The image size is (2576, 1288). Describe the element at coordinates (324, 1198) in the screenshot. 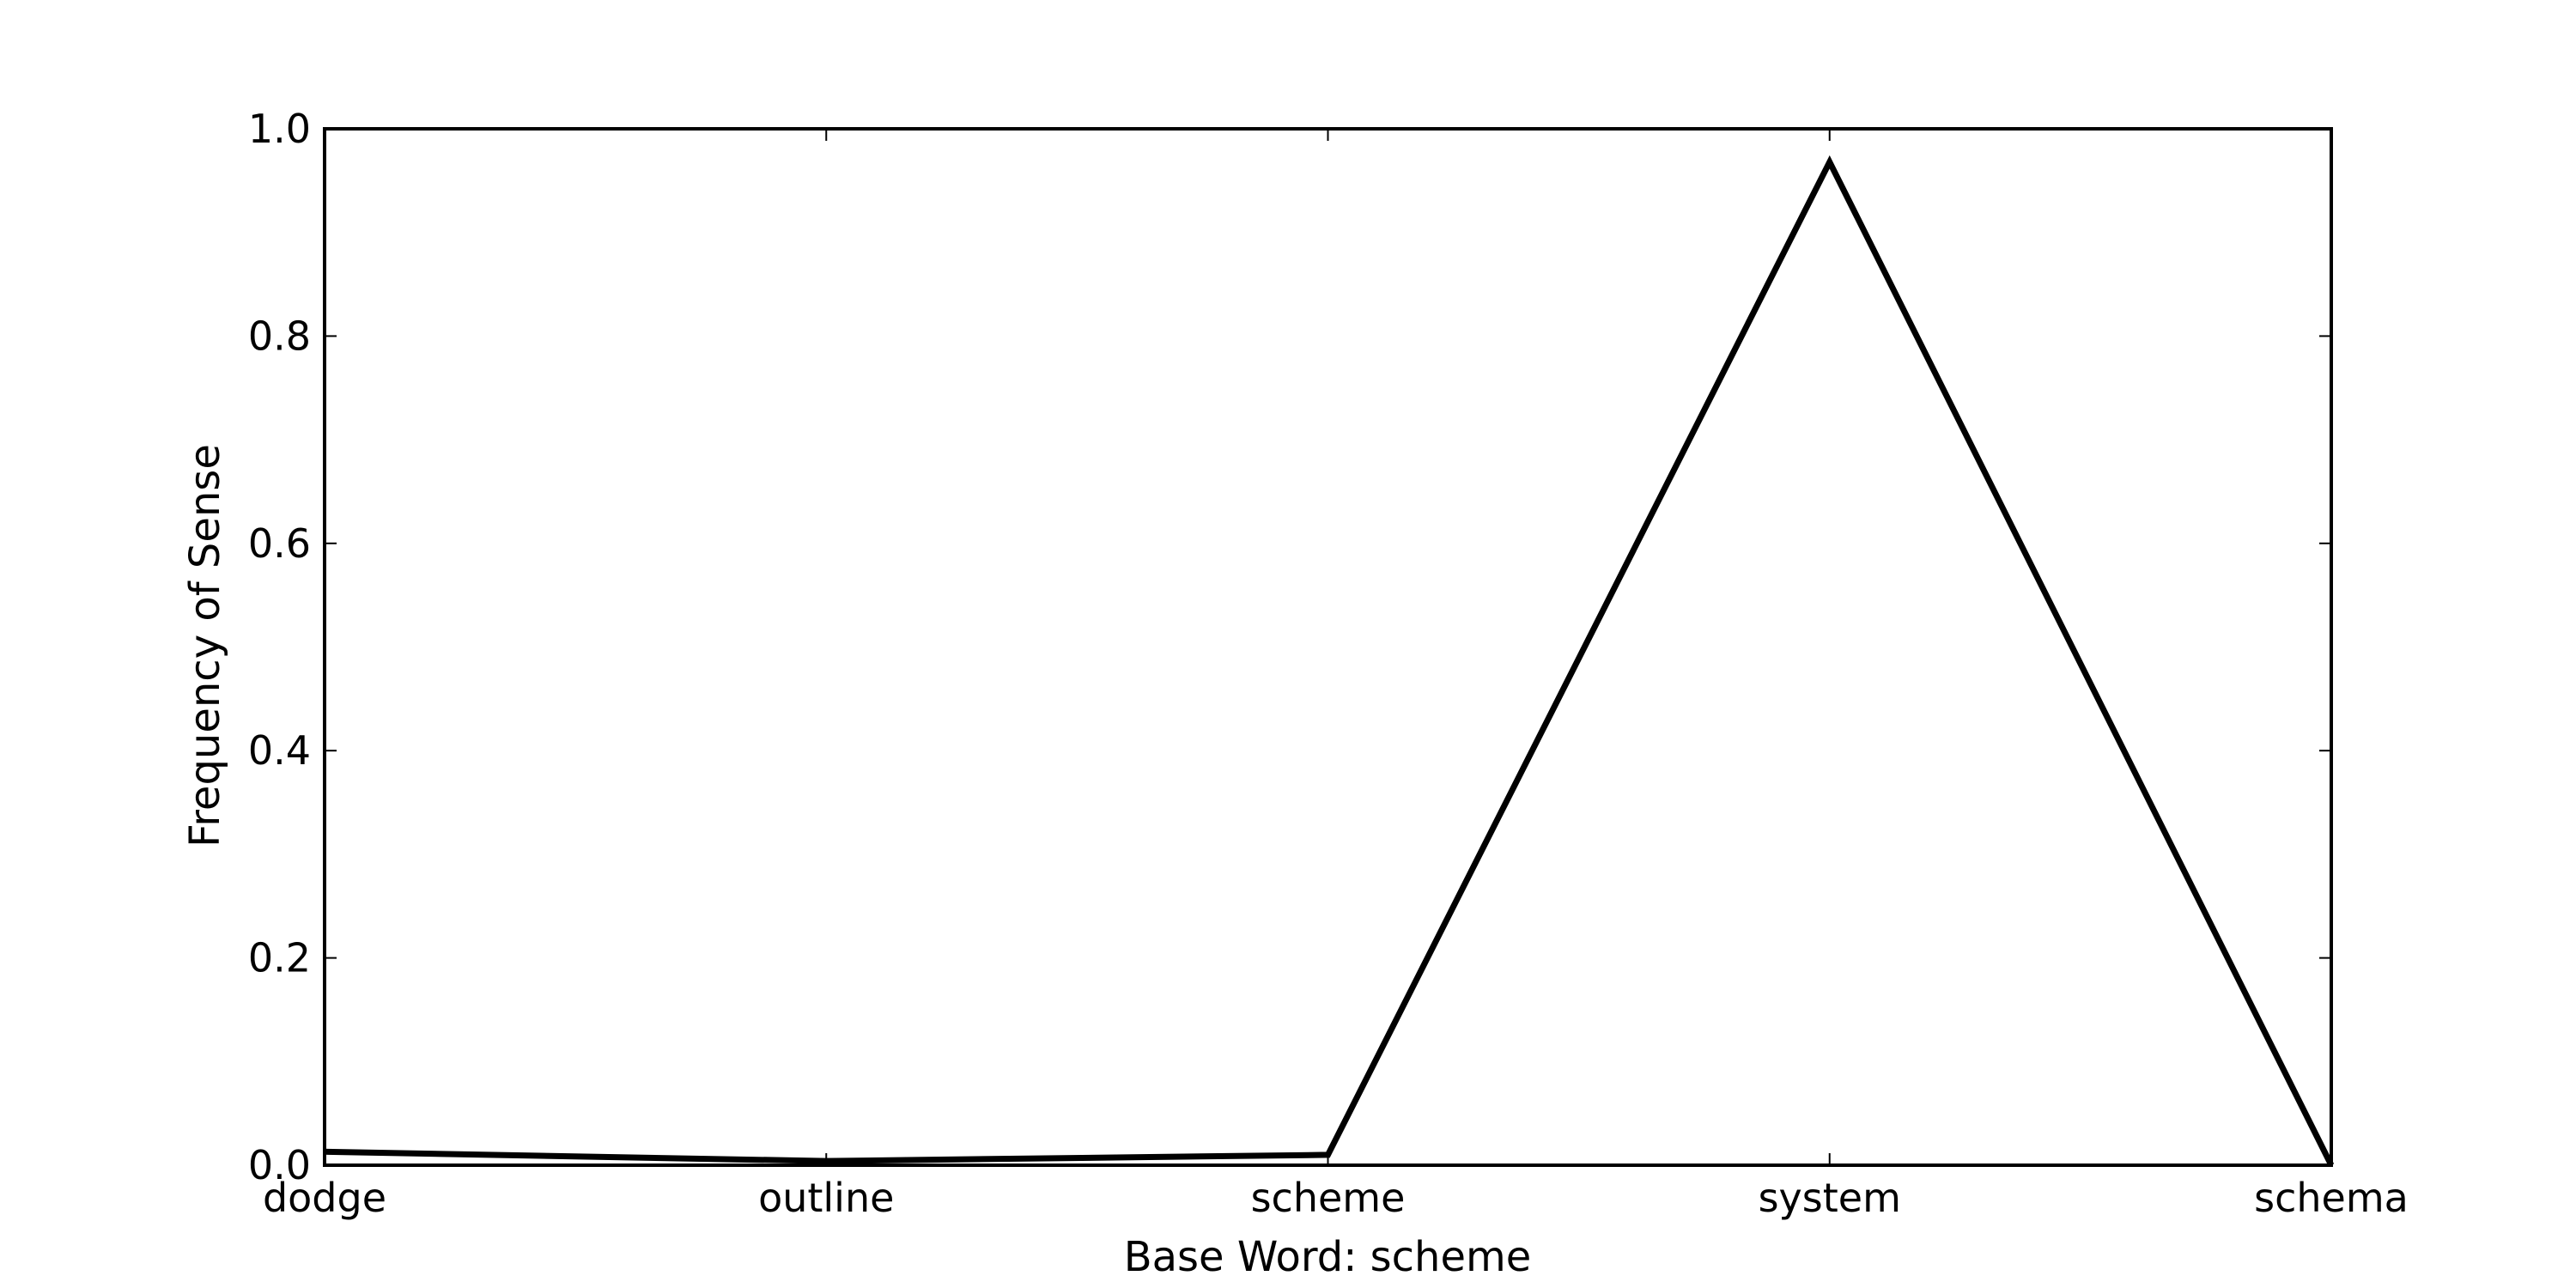

I see `x-tick-label: dodge` at that location.